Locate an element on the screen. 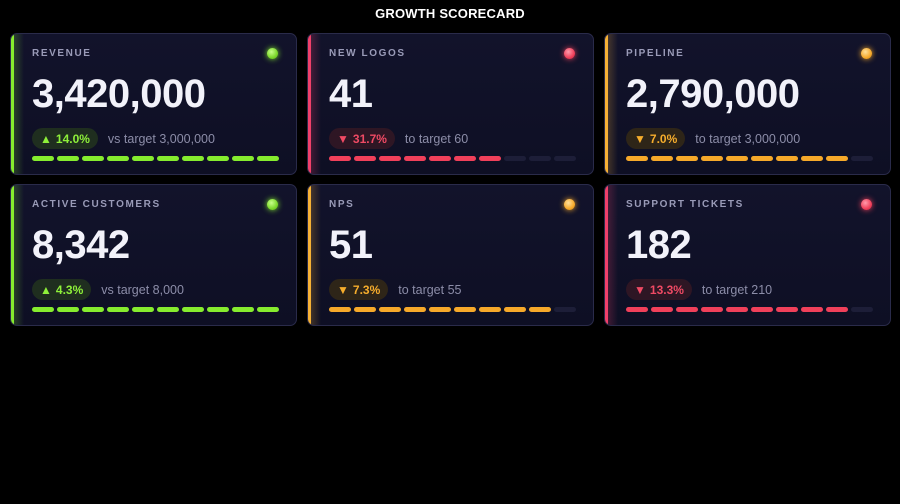  kpi-label: PIPELINE is located at coordinates (655, 53).